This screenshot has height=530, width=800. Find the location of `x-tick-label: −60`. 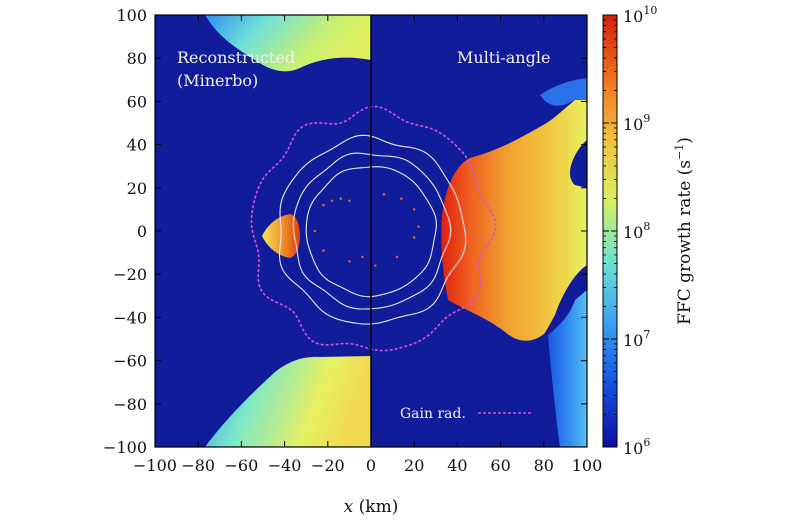

x-tick-label: −60 is located at coordinates (242, 465).